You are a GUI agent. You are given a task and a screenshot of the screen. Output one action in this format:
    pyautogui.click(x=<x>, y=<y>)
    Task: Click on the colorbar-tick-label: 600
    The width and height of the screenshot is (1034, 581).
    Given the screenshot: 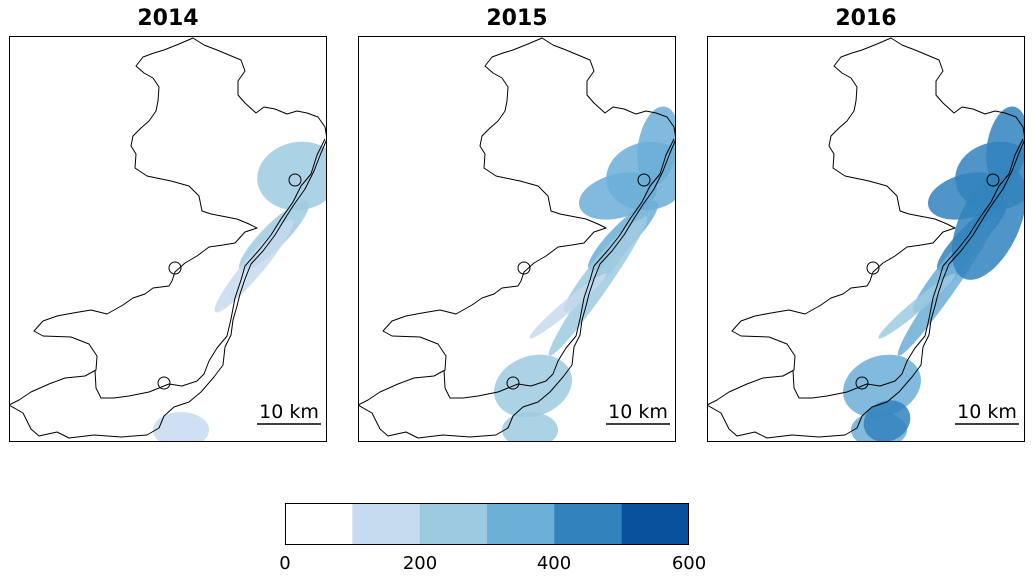 What is the action you would take?
    pyautogui.click(x=689, y=563)
    